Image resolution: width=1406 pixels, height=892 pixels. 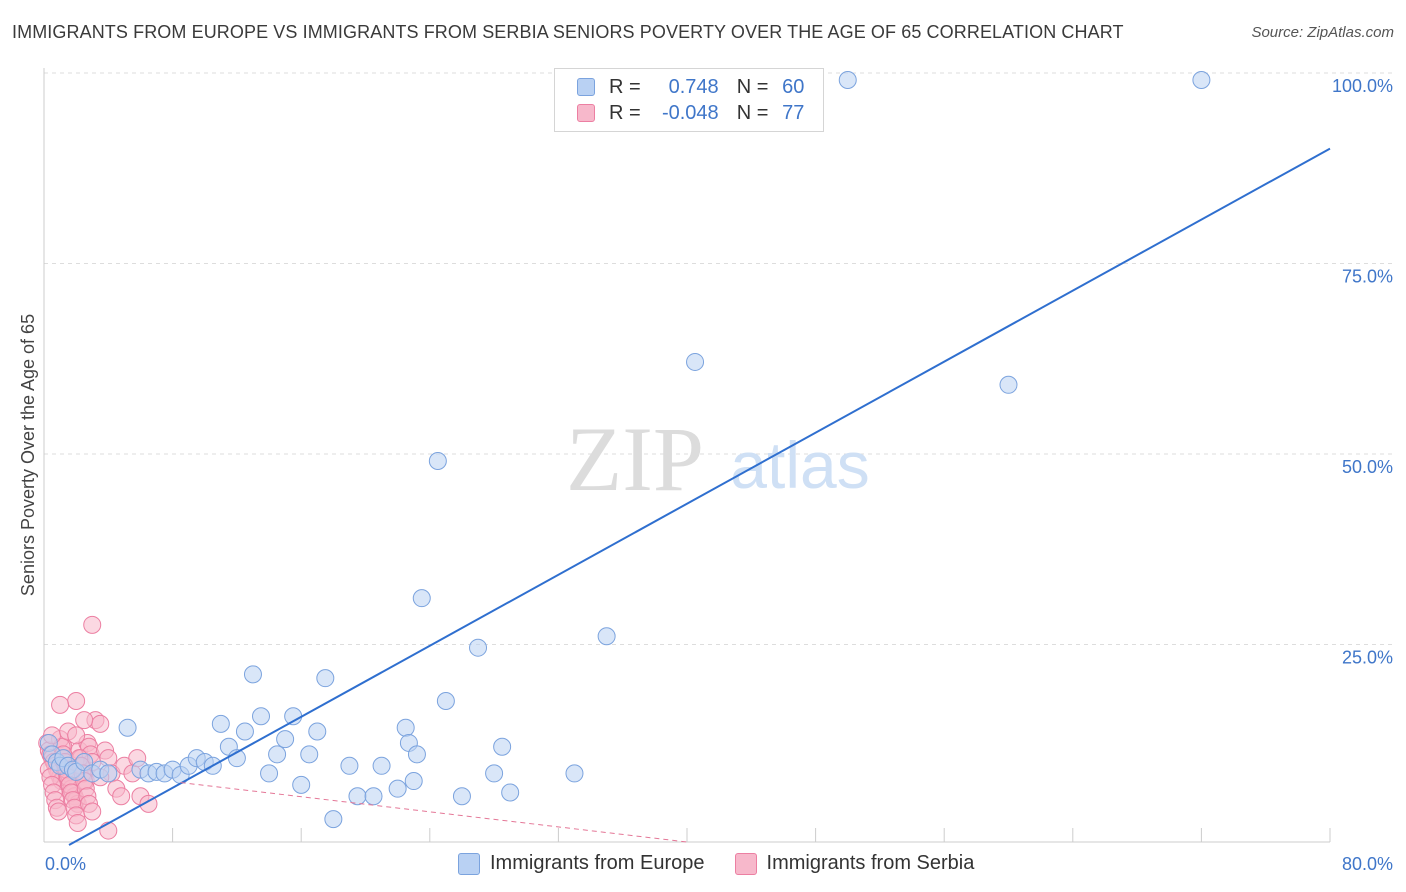 I want to click on correlation-legend: R = 0.748 N = 60 R = -0.048 N = 77, so click(x=689, y=100).